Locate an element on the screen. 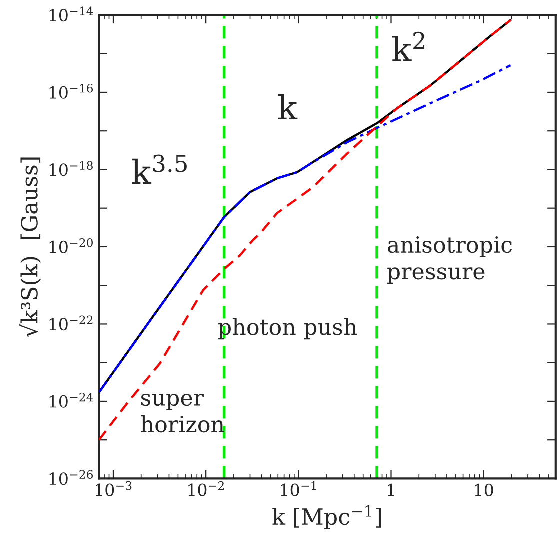 Image resolution: width=557 pixels, height=544 pixels. x-tick-label: 10$^{−3}$ is located at coordinates (114, 488).